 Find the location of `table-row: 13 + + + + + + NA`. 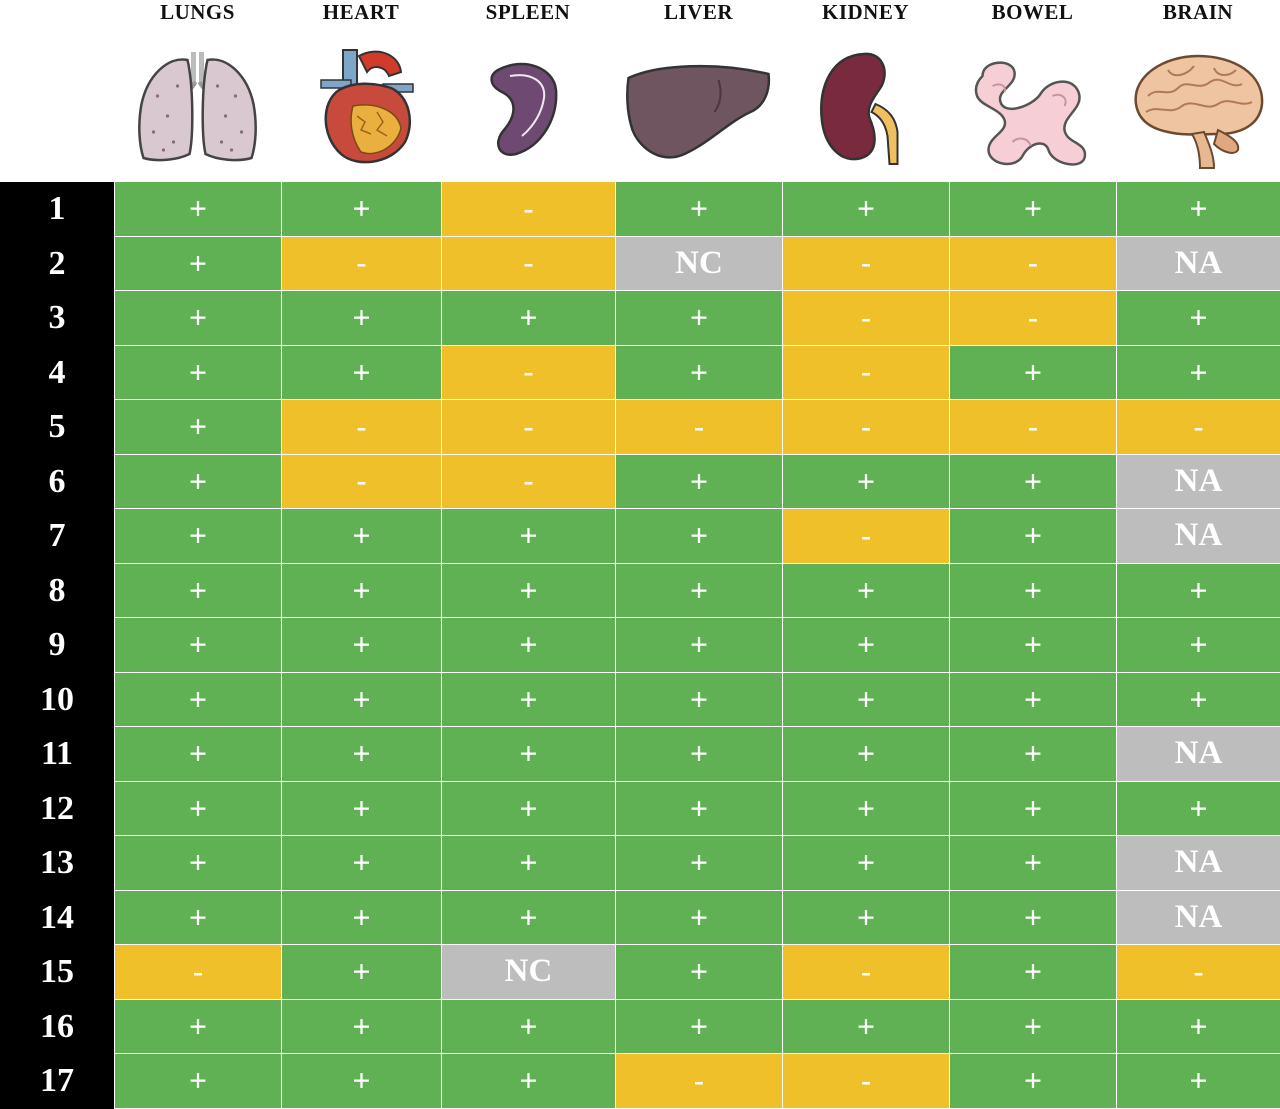

table-row: 13 + + + + + + NA is located at coordinates (640, 863).